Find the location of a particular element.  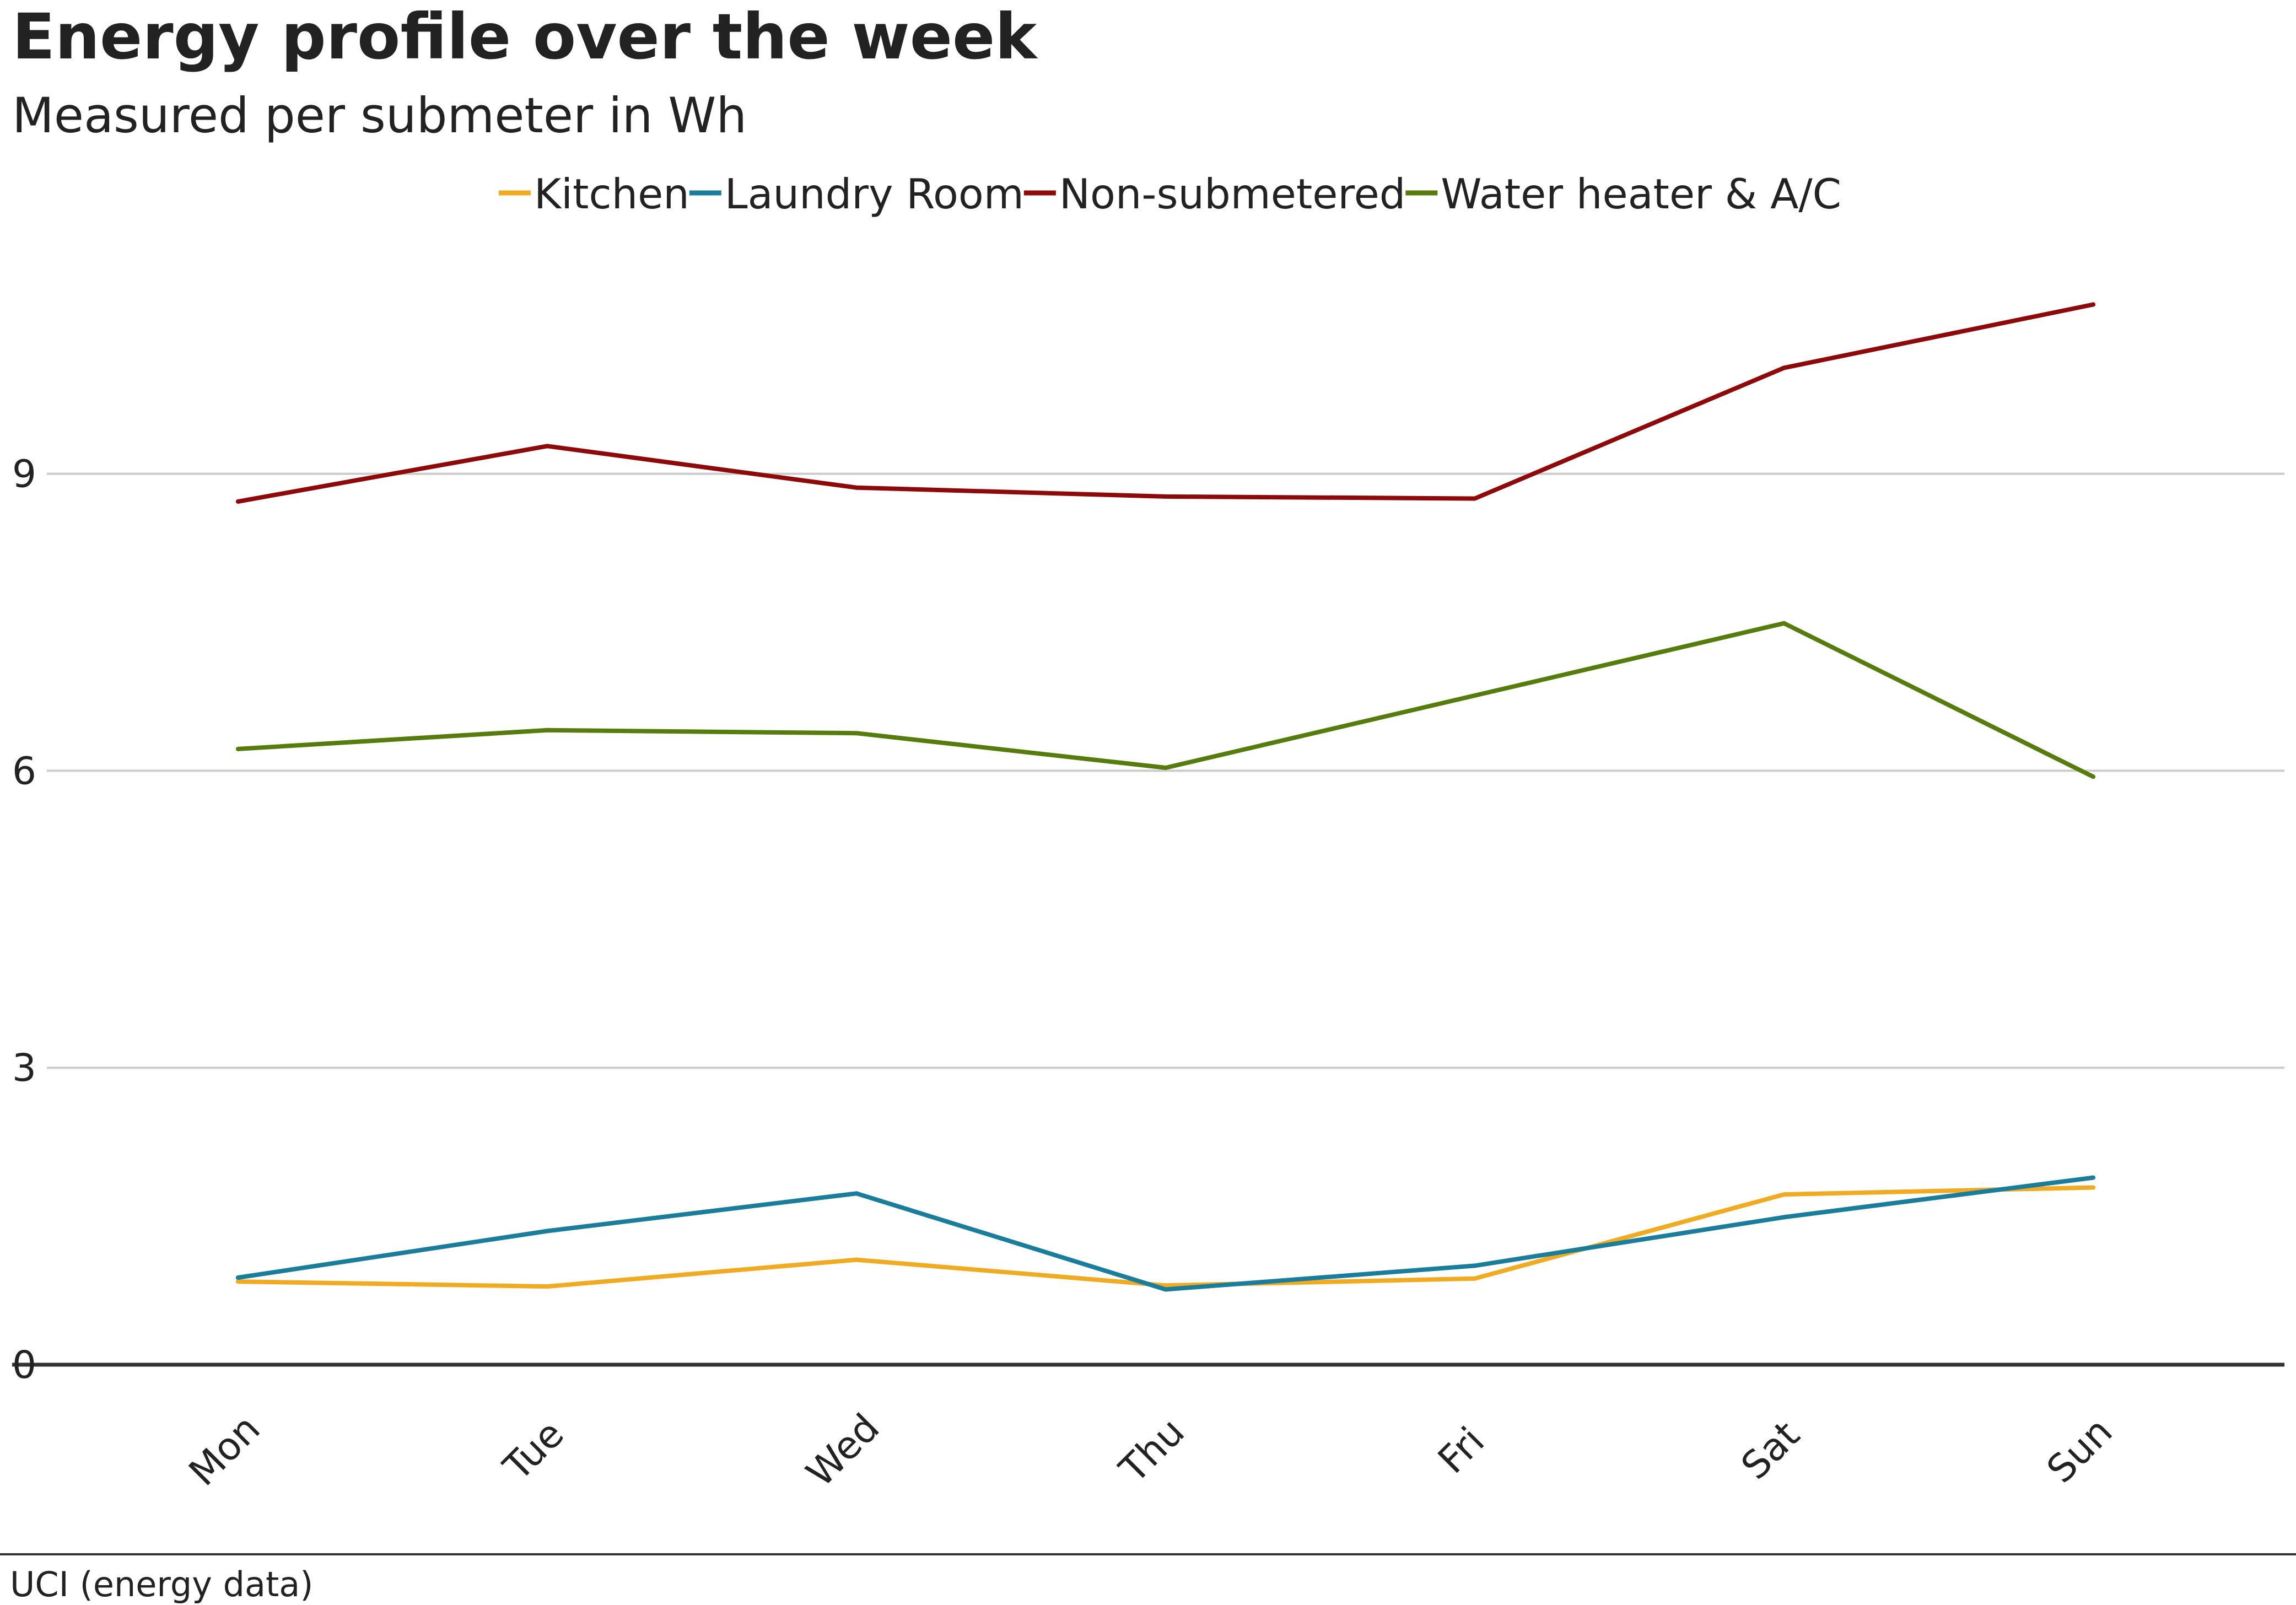

x-tick-label: Sun is located at coordinates (2080, 1450).